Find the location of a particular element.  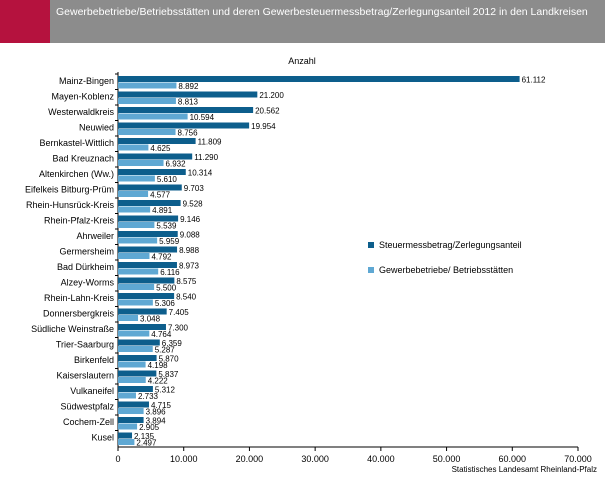

header-accent is located at coordinates (25, 21).